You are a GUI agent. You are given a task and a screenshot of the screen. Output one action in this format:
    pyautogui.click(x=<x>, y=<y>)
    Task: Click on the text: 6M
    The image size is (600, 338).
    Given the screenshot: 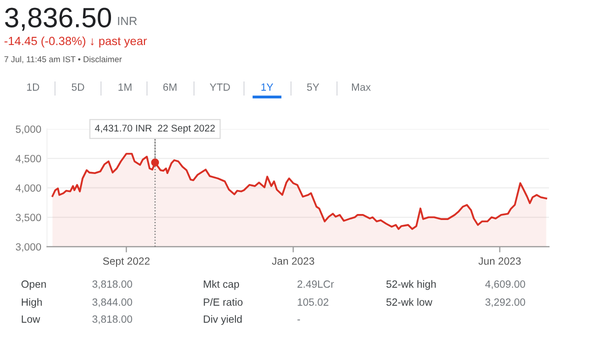 What is the action you would take?
    pyautogui.click(x=169, y=87)
    